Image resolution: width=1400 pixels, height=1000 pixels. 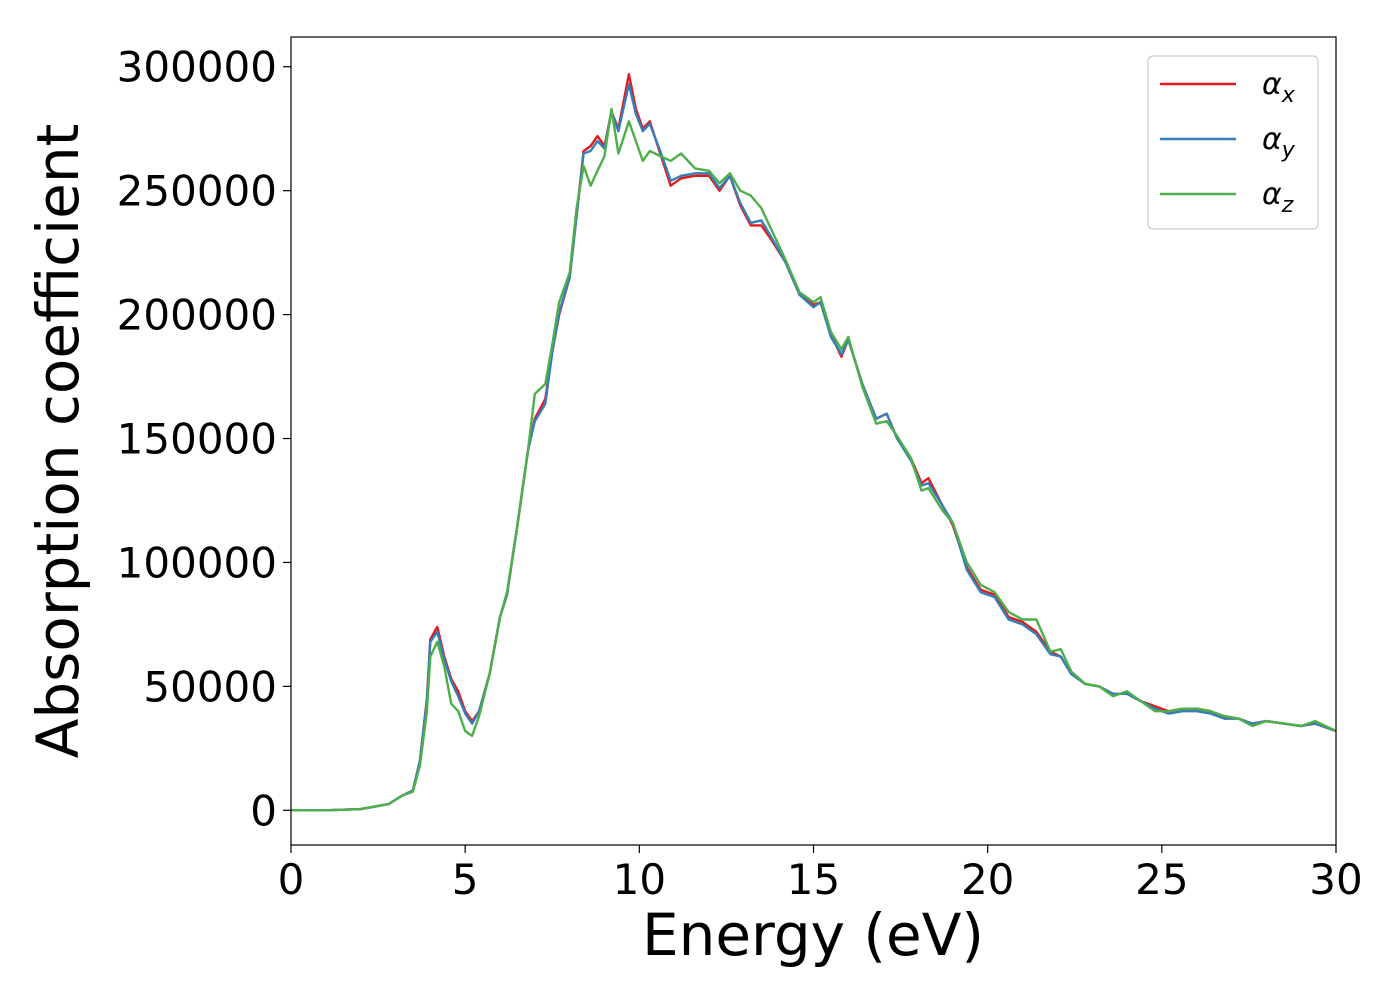 What do you see at coordinates (197, 562) in the screenshot?
I see `y-tick-label: 100000` at bounding box center [197, 562].